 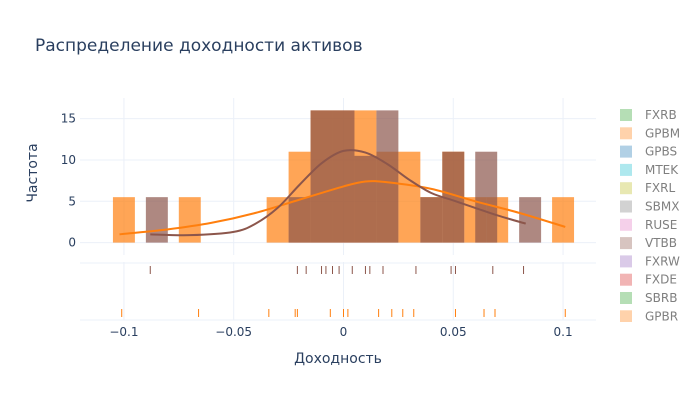 I want to click on x-axis-title: Доходность, so click(x=338, y=359).